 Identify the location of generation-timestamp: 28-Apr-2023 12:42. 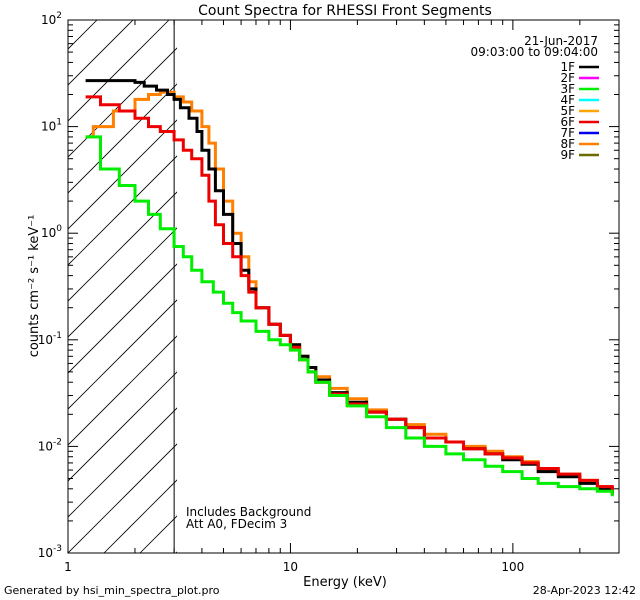
(584, 590).